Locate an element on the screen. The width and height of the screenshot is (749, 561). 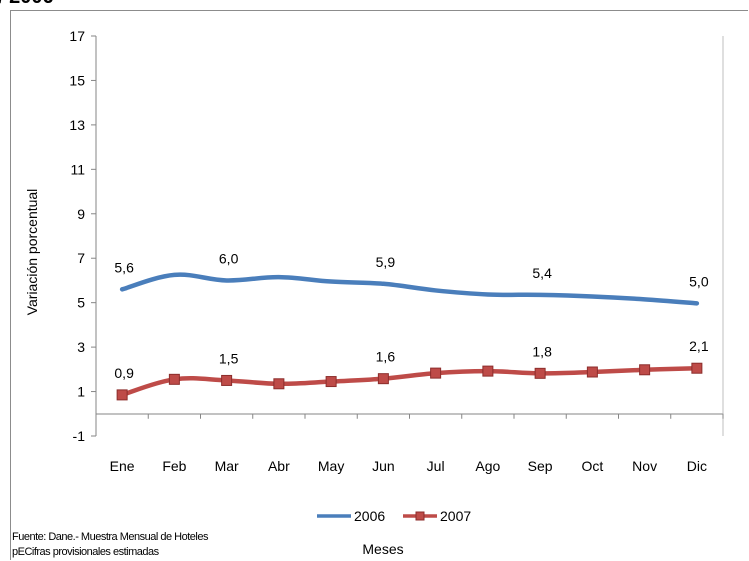
legend-label-2006: 2006 is located at coordinates (369, 516).